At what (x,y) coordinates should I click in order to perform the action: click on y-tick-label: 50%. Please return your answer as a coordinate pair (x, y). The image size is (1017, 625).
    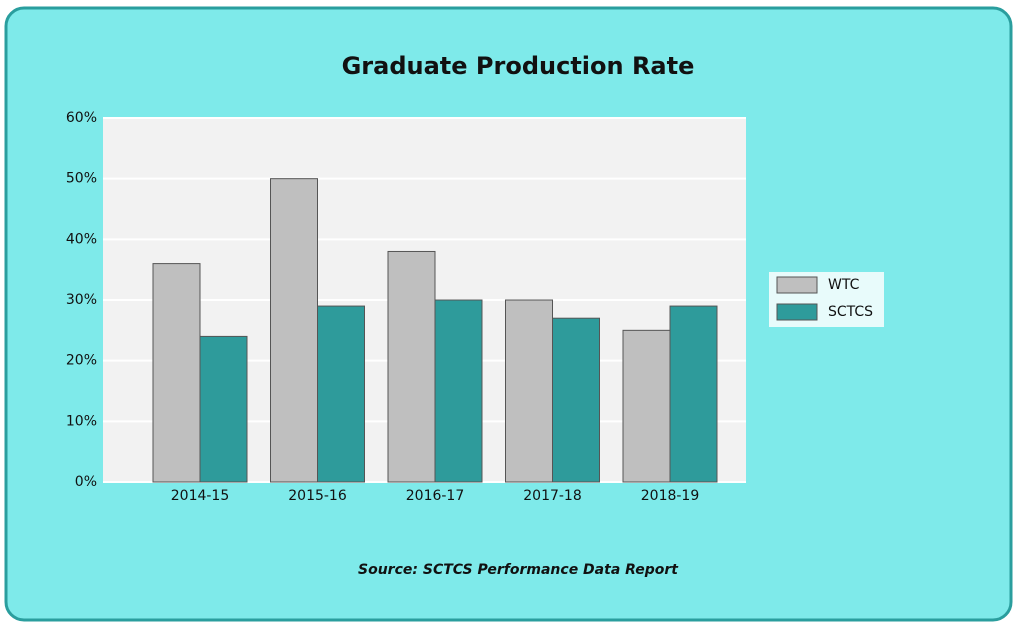
    Looking at the image, I should click on (81, 179).